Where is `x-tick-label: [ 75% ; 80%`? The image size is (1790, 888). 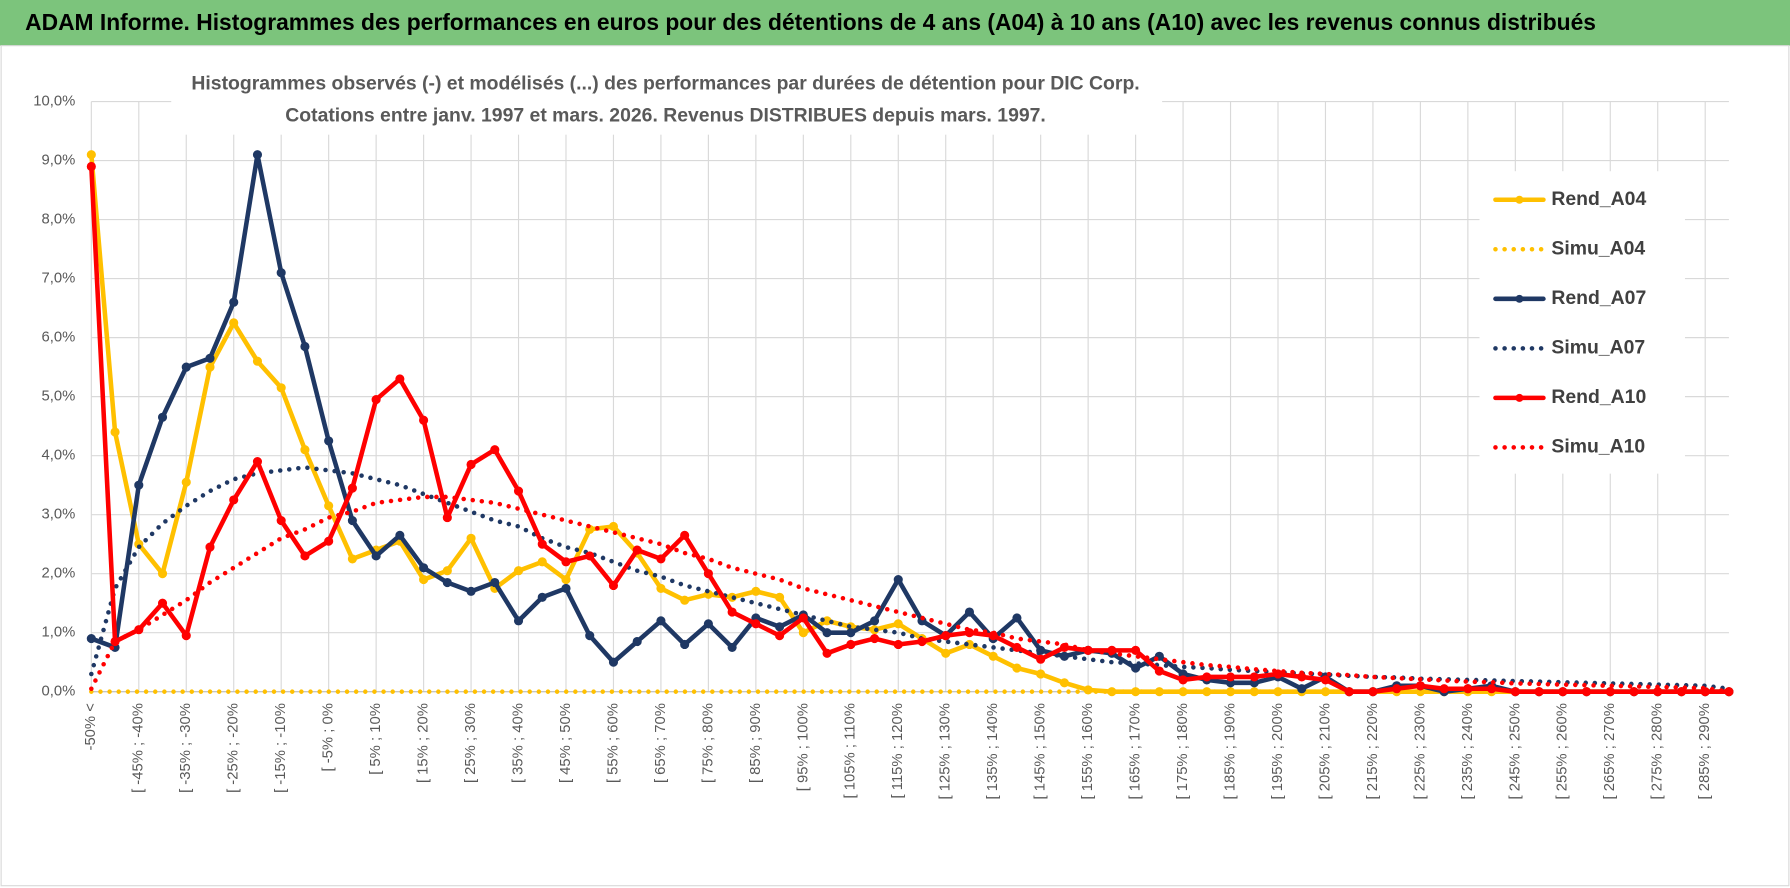 x-tick-label: [ 75% ; 80% is located at coordinates (708, 743).